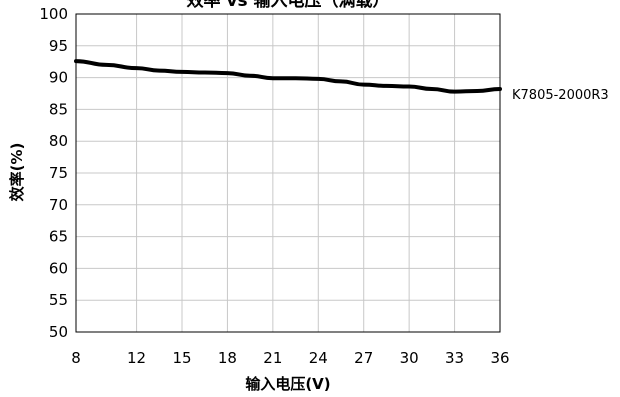  I want to click on series-label: K7805-2000R3, so click(560, 95).